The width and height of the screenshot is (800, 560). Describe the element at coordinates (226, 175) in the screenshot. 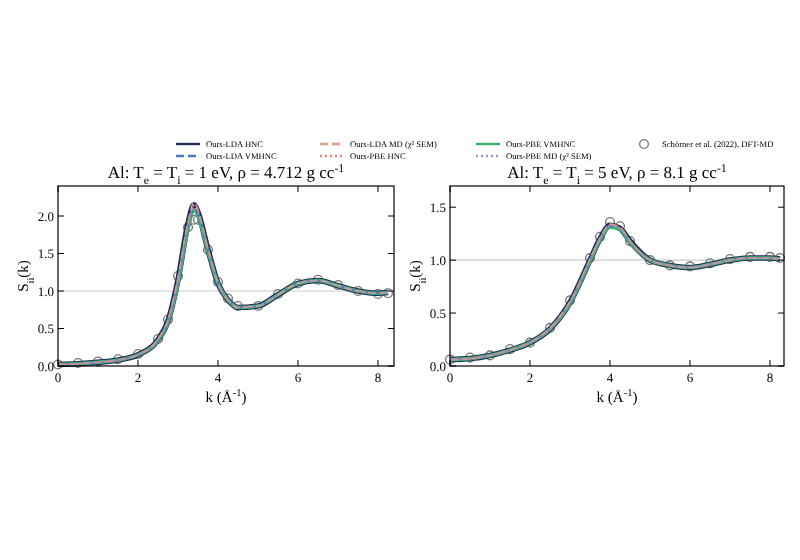

I see `chart-title: Al: T$_{e}$ = T$_{i}$ = 1 eV, ρ = 4.712 g cc$^{-1}$` at that location.